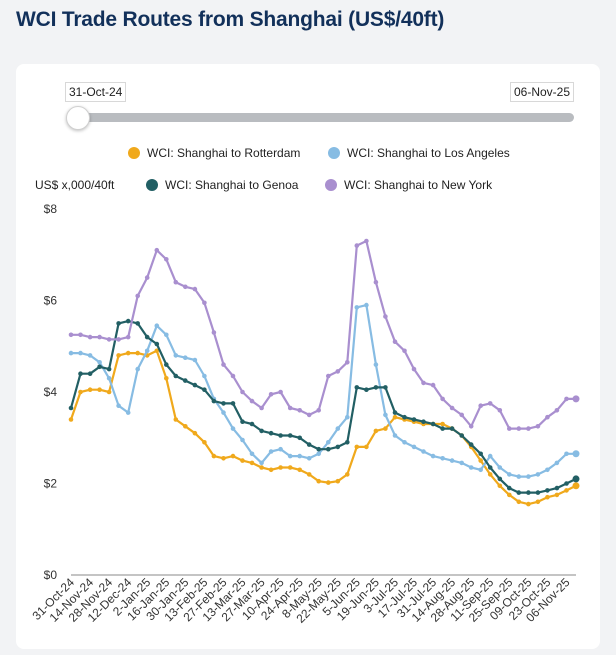  Describe the element at coordinates (78, 118) in the screenshot. I see `date-range-slider-handle` at that location.